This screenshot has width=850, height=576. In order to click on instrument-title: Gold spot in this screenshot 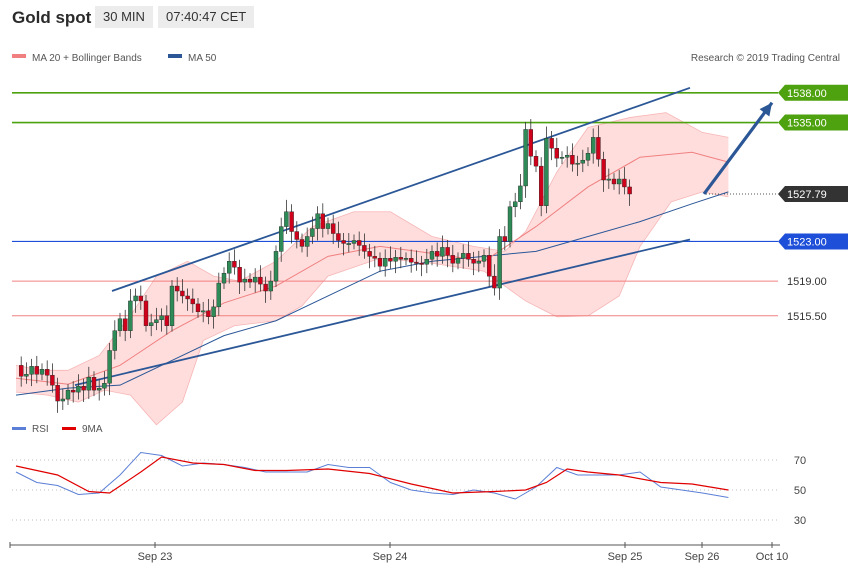, I will do `click(52, 17)`.